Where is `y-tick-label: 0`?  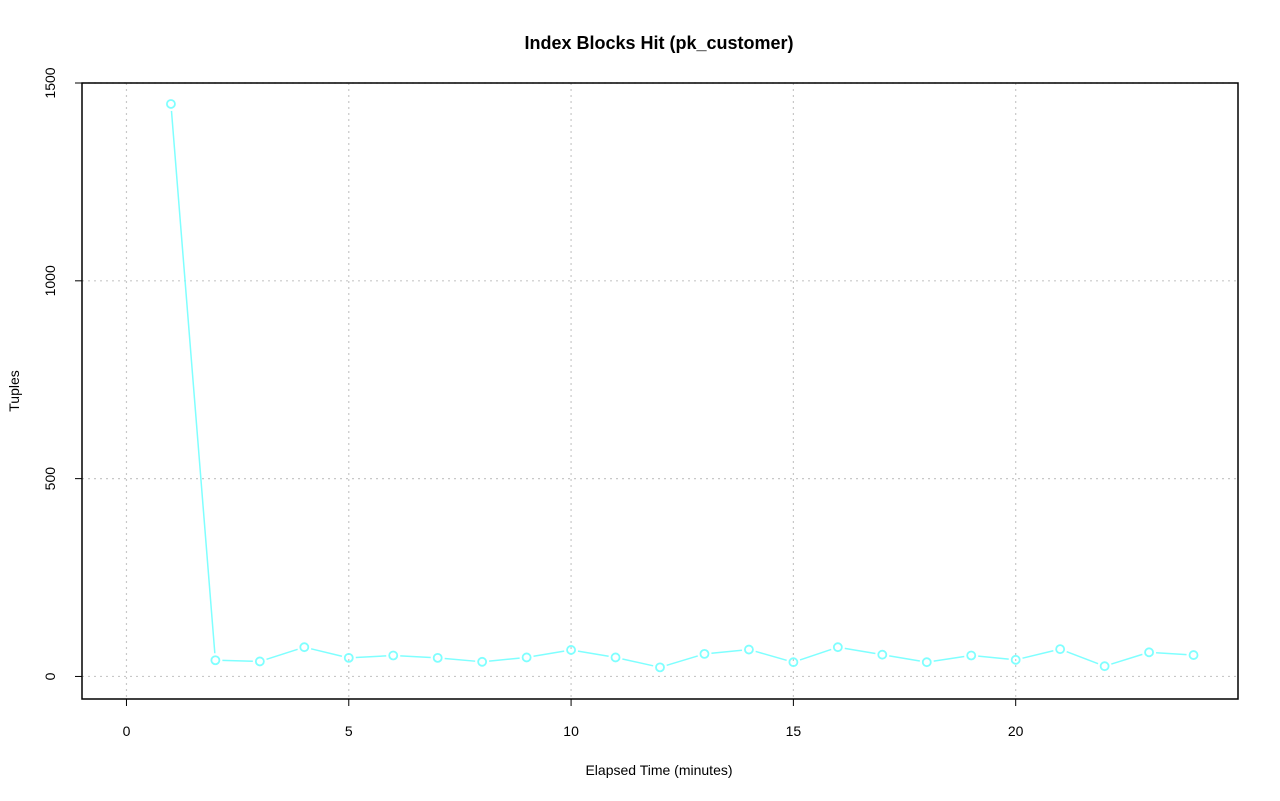
y-tick-label: 0 is located at coordinates (50, 676).